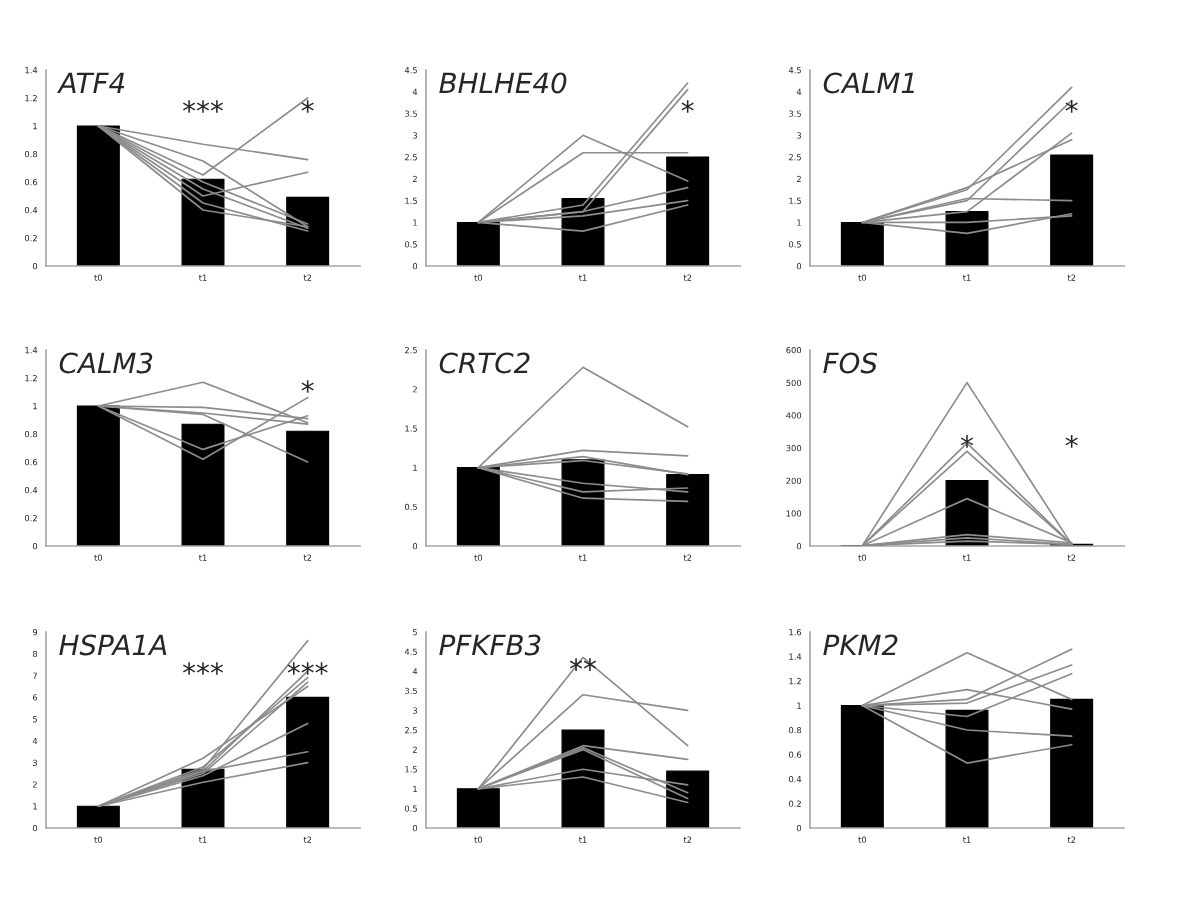 This screenshot has width=1200, height=900. I want to click on chart-title: CALM1, so click(868, 83).